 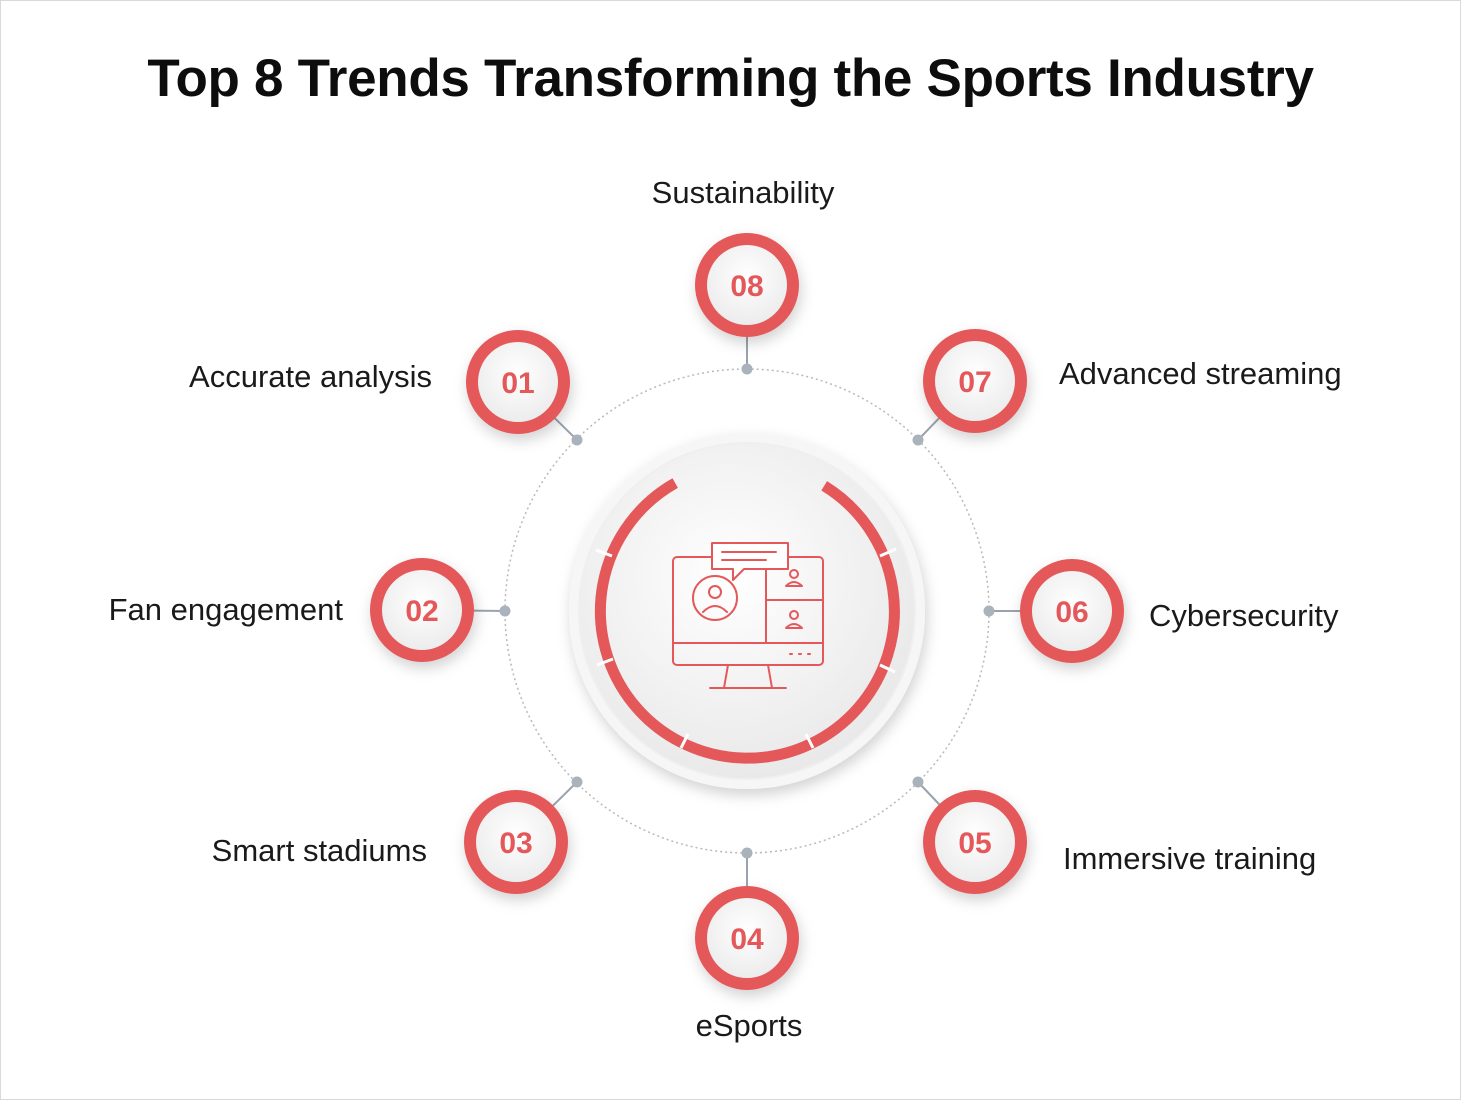 I want to click on trend-node-03: 03, so click(x=523, y=835).